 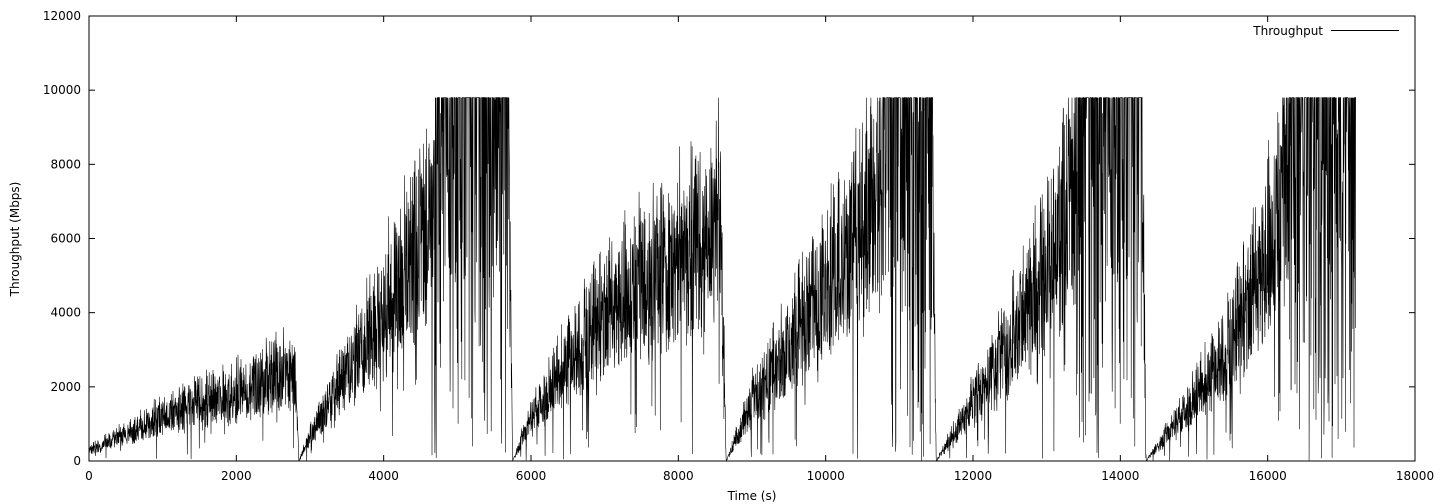 I want to click on y-tick-label: 6000, so click(x=65, y=239).